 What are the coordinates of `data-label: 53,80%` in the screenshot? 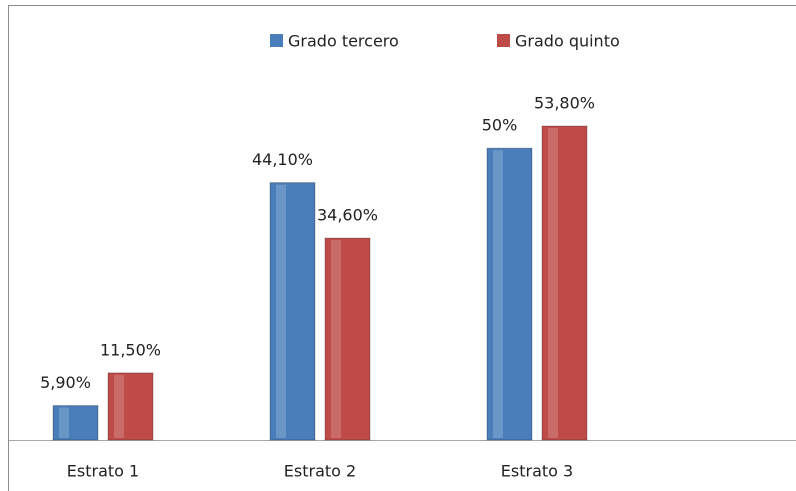 It's located at (564, 103).